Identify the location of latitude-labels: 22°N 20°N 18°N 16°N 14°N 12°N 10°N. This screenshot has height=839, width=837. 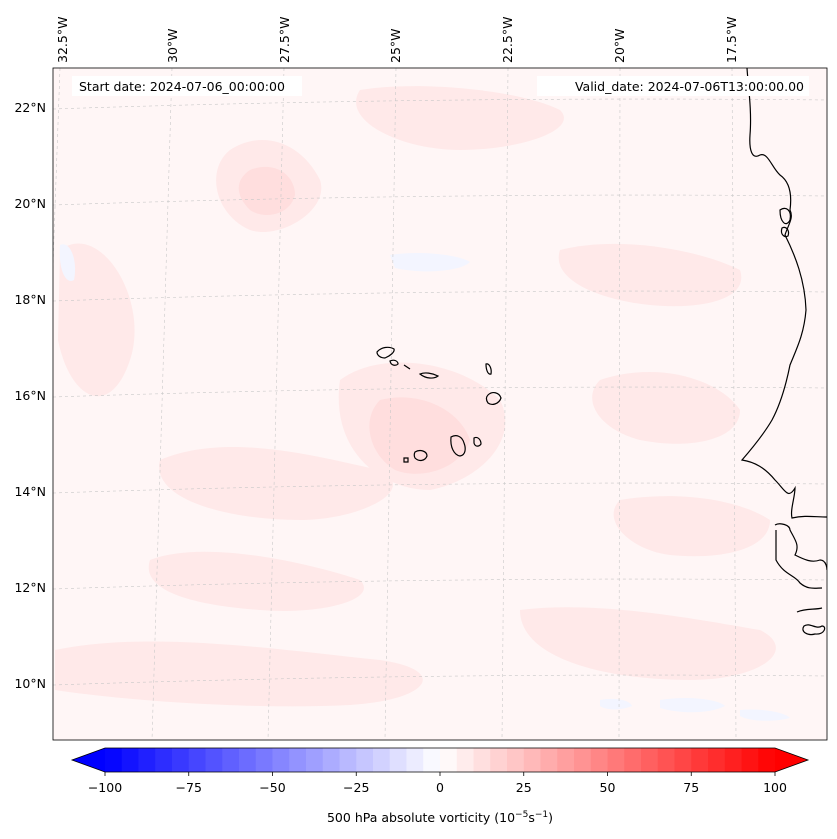
(30, 395).